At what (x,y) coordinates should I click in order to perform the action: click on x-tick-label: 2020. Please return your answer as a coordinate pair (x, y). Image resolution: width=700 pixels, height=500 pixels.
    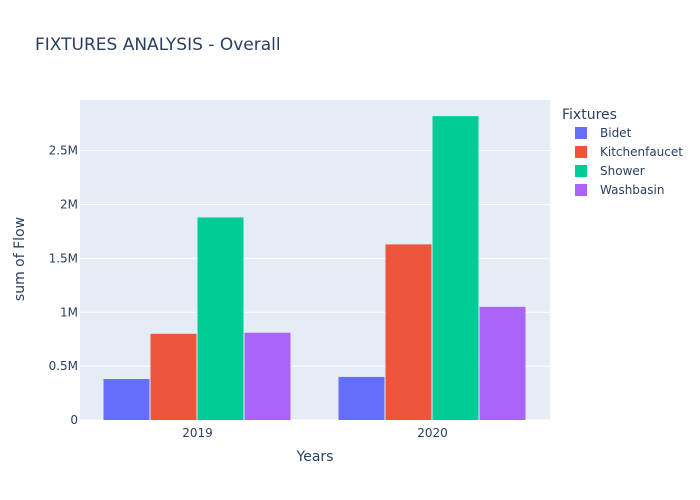
    Looking at the image, I should click on (432, 433).